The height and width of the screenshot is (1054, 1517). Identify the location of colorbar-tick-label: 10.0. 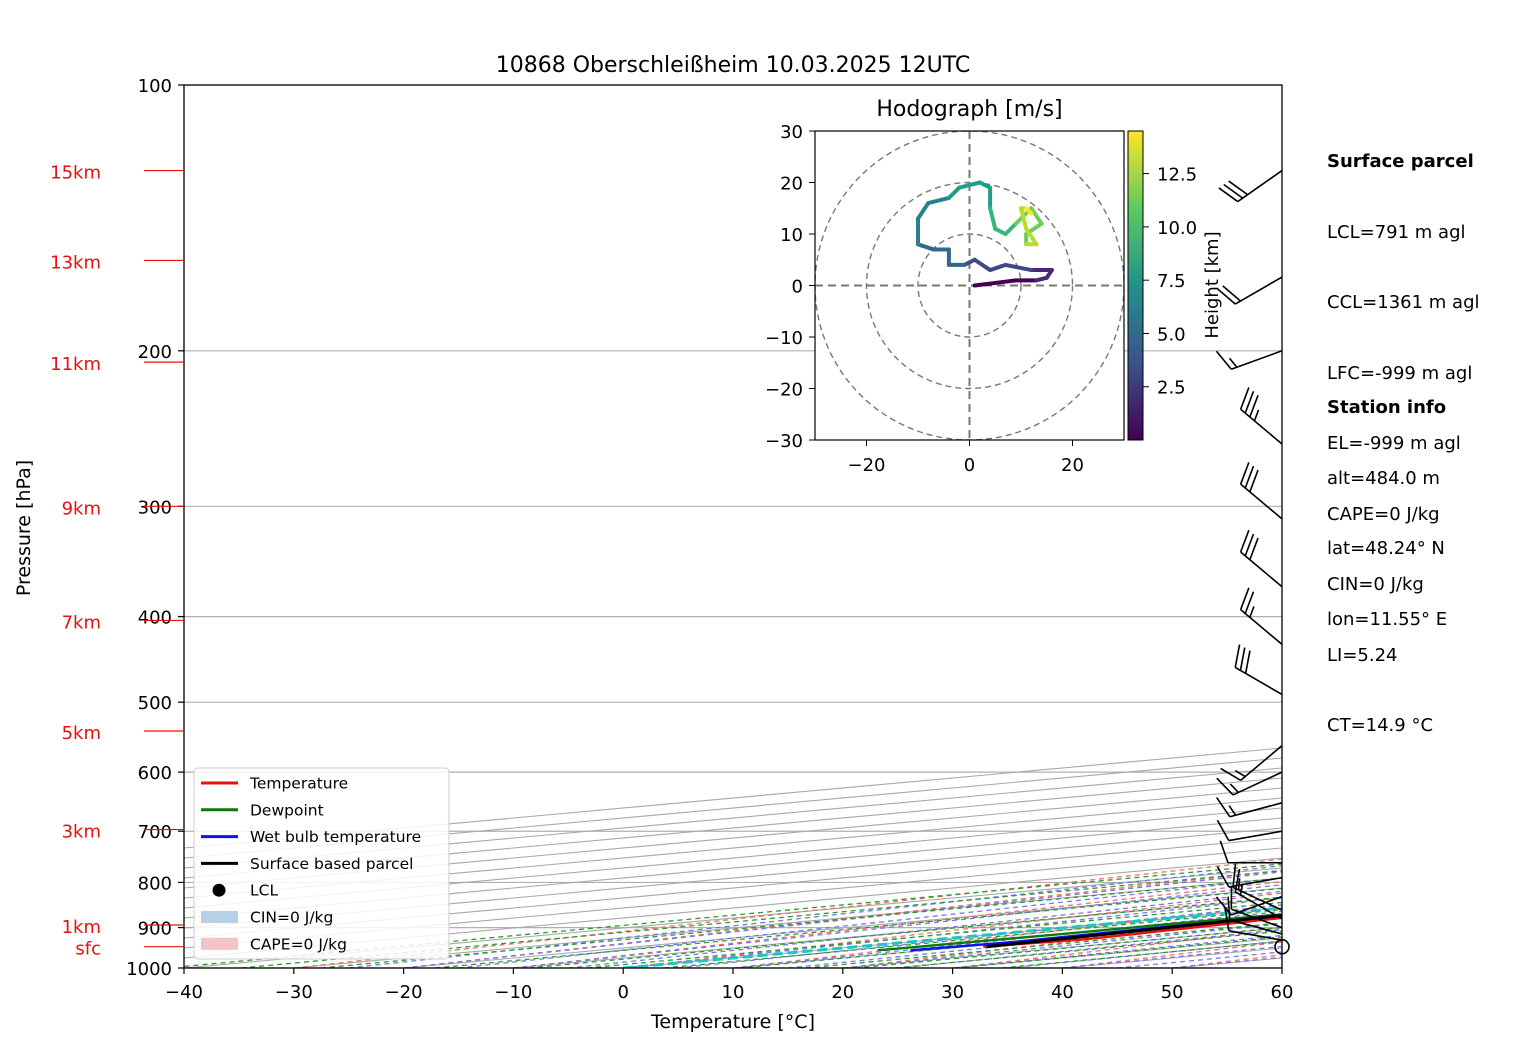
(1177, 228).